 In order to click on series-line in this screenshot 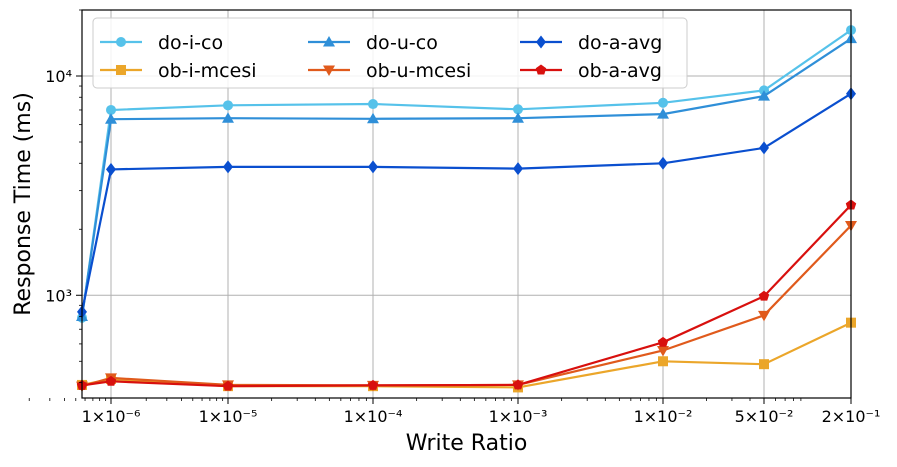, I will do `click(466, 355)`.